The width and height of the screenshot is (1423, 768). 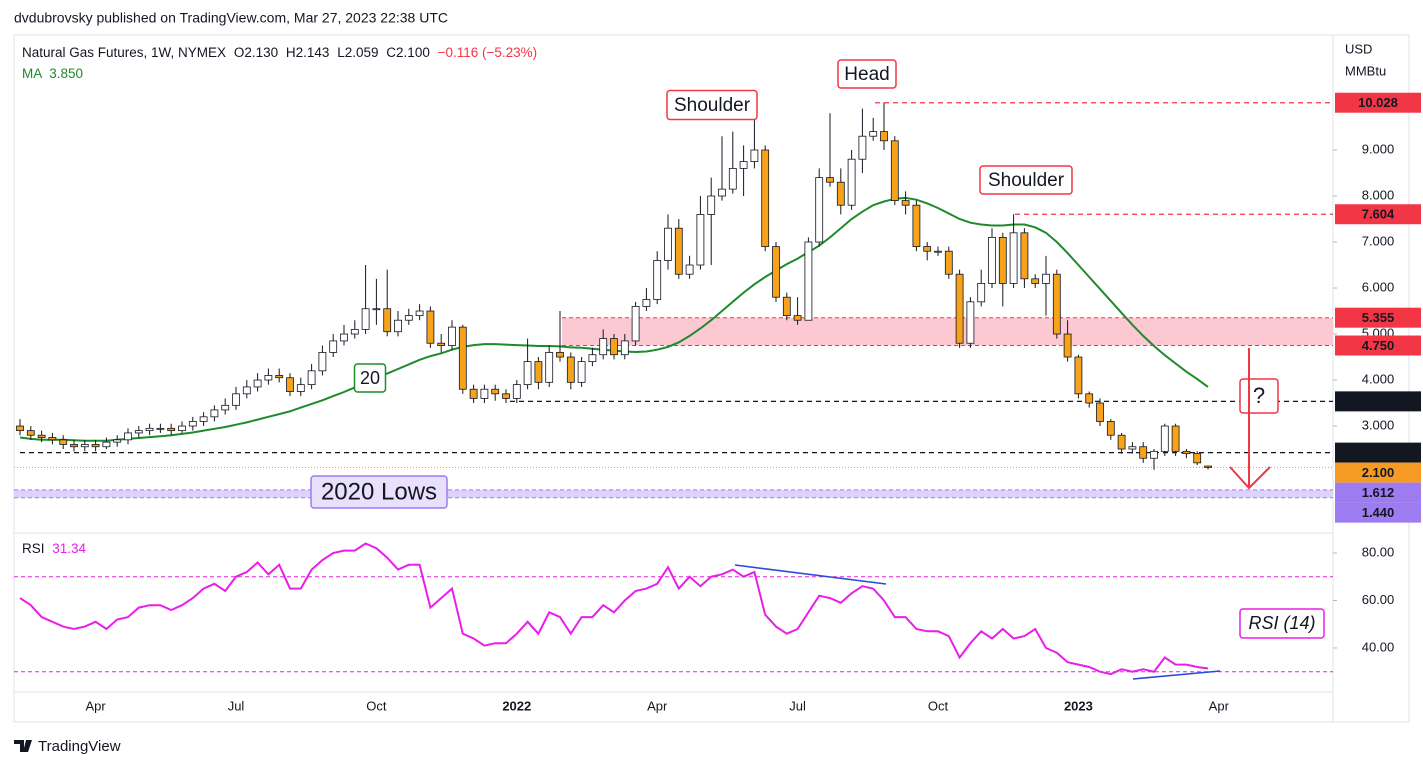 What do you see at coordinates (1378, 646) in the screenshot?
I see `y-tick-label: 40.00` at bounding box center [1378, 646].